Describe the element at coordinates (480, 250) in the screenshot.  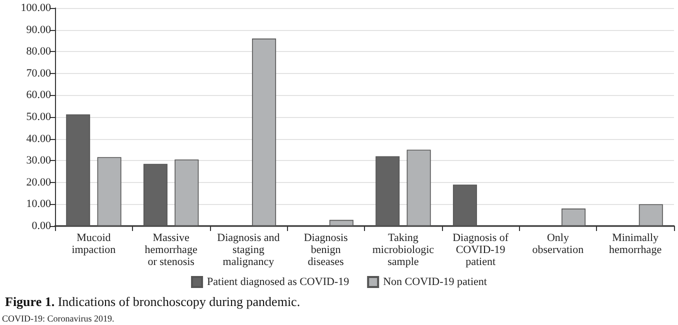
I see `x-tick-label: Diagnosis of COVID-19 patient` at that location.